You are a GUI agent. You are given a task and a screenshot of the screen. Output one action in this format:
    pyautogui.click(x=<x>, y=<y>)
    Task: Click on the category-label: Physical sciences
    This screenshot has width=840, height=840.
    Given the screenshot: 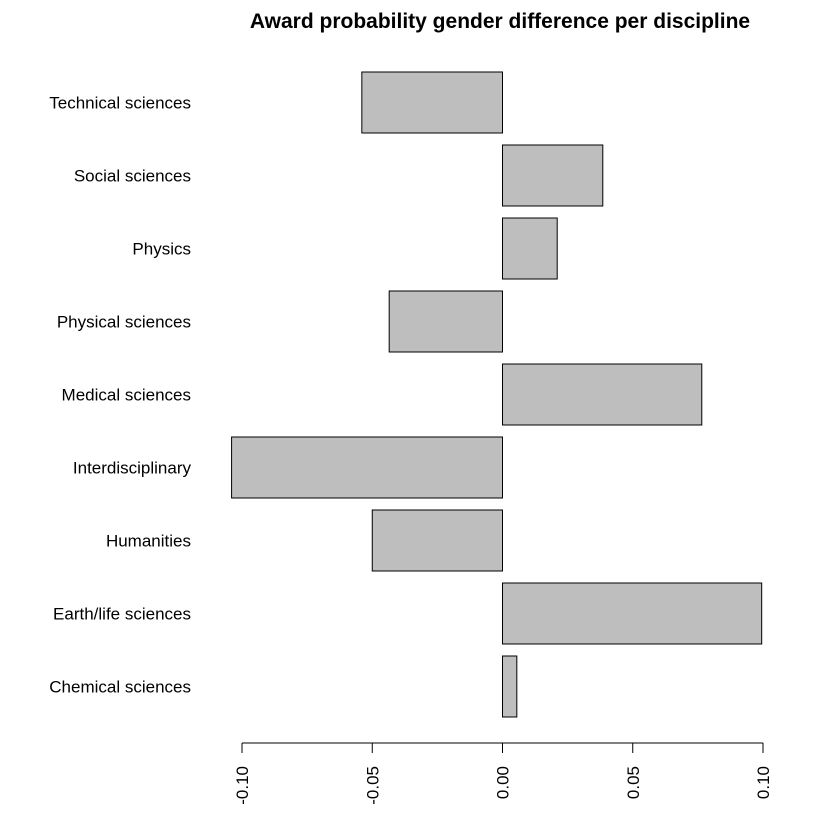 What is the action you would take?
    pyautogui.click(x=124, y=322)
    